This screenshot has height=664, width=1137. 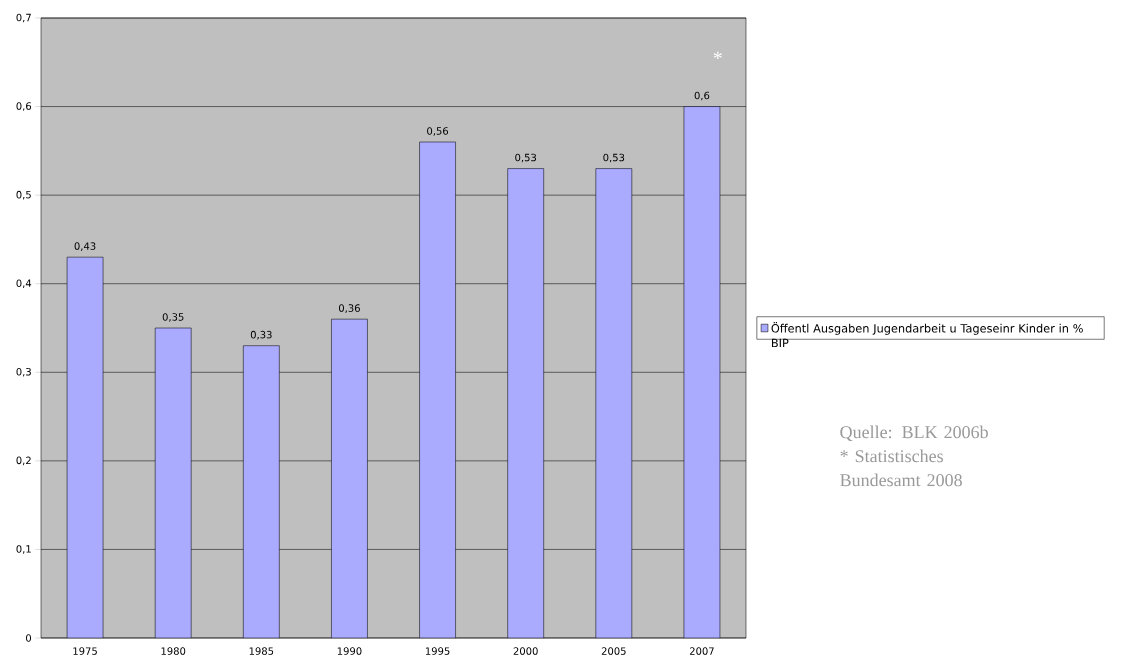 What do you see at coordinates (23, 18) in the screenshot?
I see `y-tick-label: 0,7` at bounding box center [23, 18].